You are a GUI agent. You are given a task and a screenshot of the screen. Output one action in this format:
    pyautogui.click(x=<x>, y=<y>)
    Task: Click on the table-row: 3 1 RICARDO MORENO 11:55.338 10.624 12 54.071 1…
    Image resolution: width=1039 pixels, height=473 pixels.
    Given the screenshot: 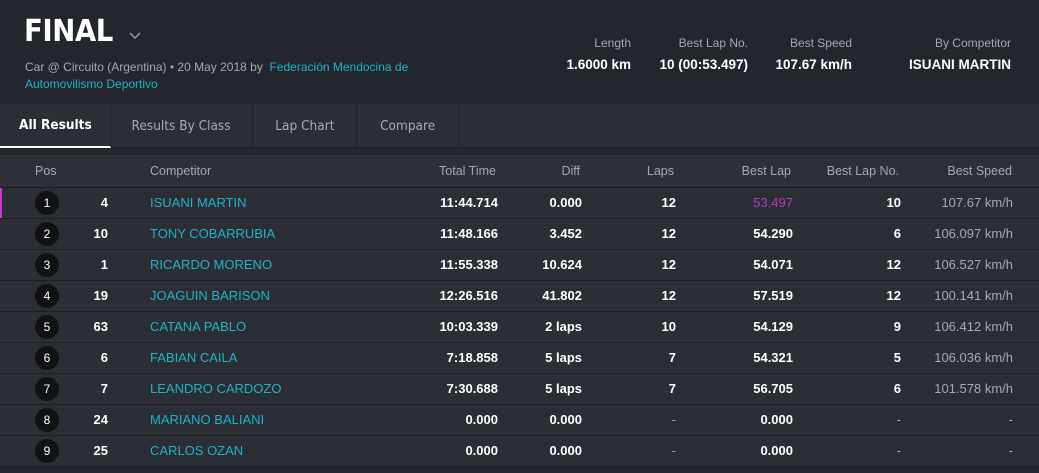 What is the action you would take?
    pyautogui.click(x=519, y=265)
    